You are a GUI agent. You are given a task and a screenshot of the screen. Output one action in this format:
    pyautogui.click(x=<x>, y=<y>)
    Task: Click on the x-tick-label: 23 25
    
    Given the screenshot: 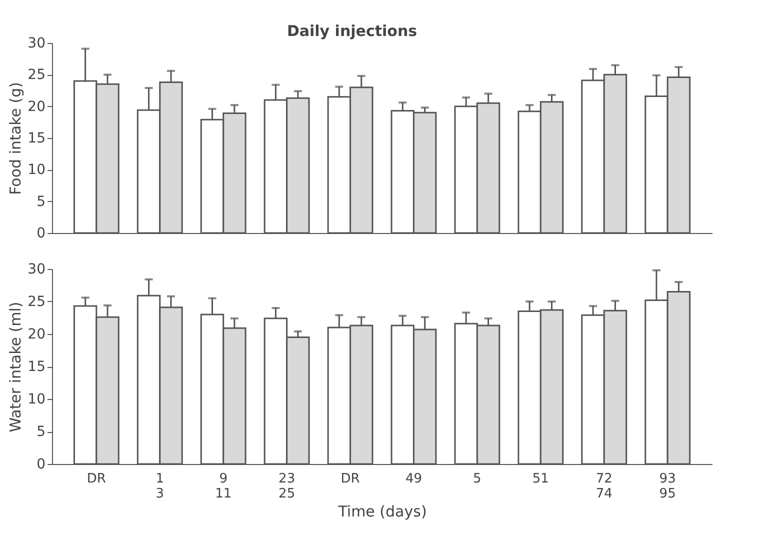 What is the action you would take?
    pyautogui.click(x=287, y=487)
    